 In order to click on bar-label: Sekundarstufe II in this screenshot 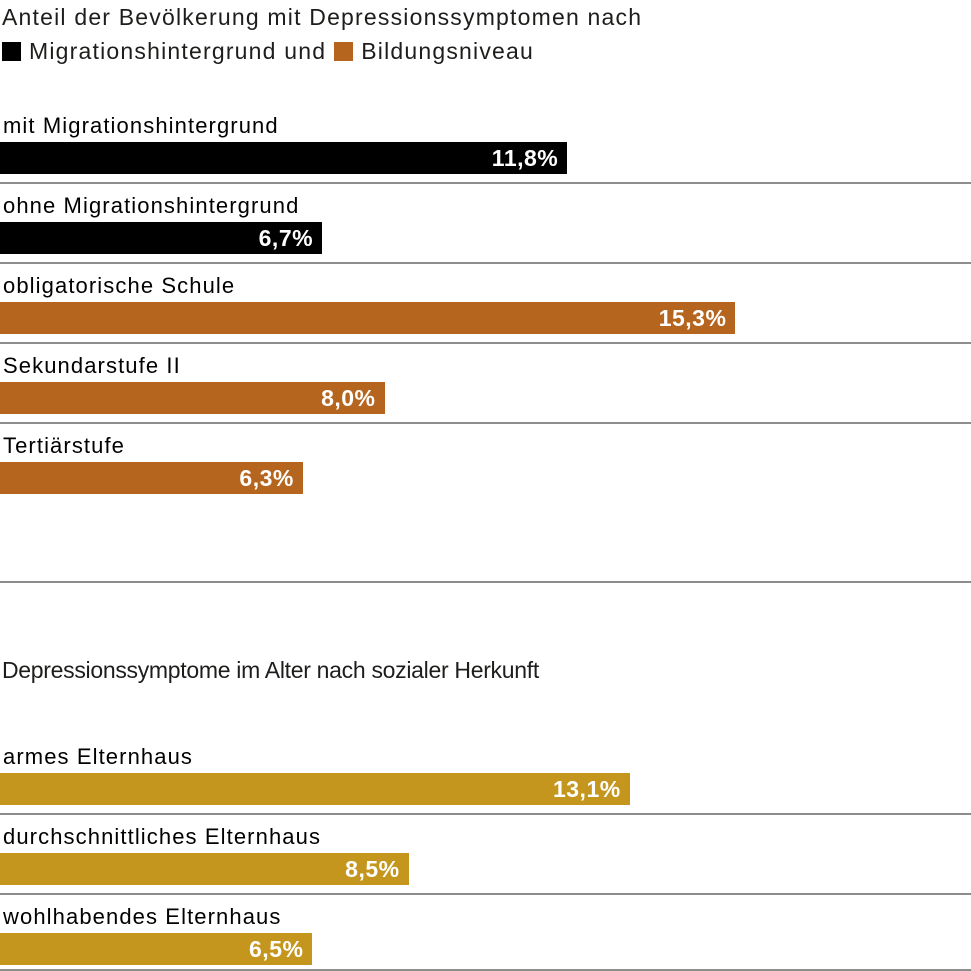, I will do `click(92, 365)`.